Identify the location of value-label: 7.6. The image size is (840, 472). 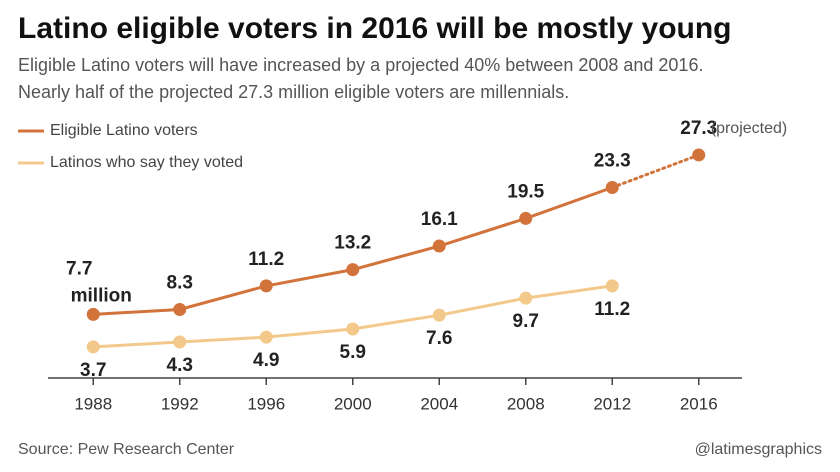
(439, 338).